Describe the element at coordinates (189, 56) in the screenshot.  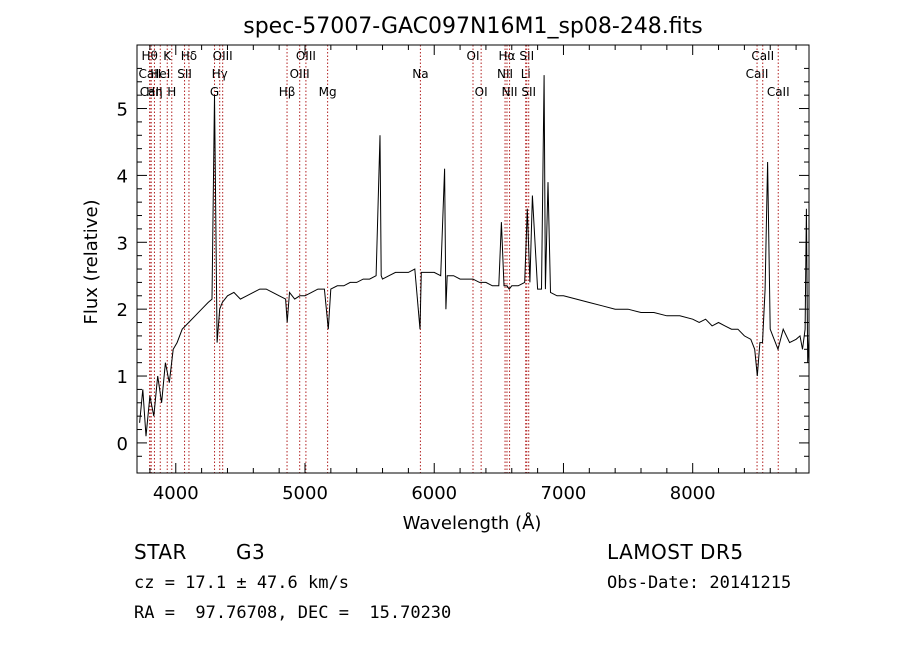
I see `line-marker-label: Hδ` at that location.